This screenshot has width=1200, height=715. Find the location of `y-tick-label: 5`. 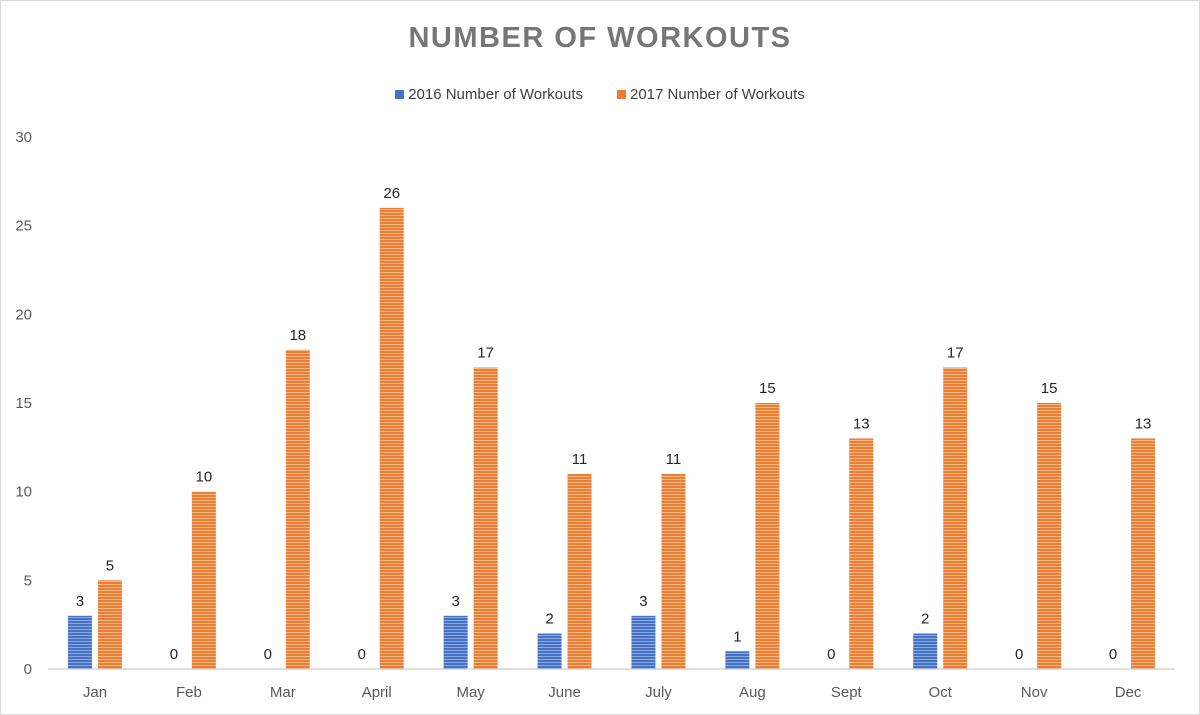

y-tick-label: 5 is located at coordinates (28, 580).